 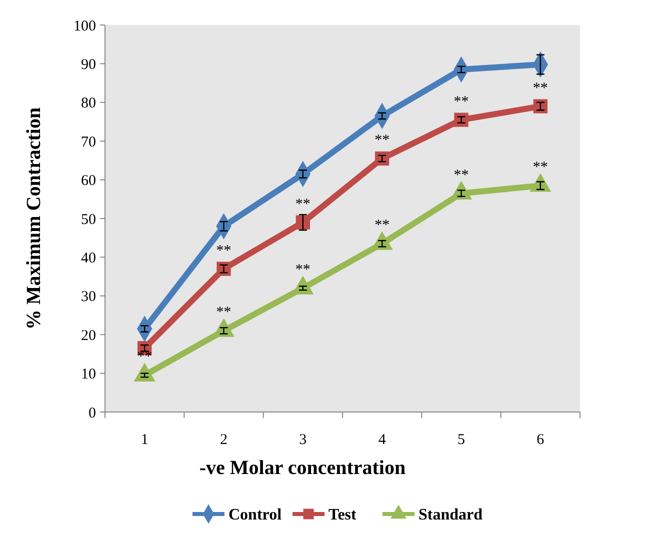 I want to click on legend-label: Standard, so click(x=450, y=515).